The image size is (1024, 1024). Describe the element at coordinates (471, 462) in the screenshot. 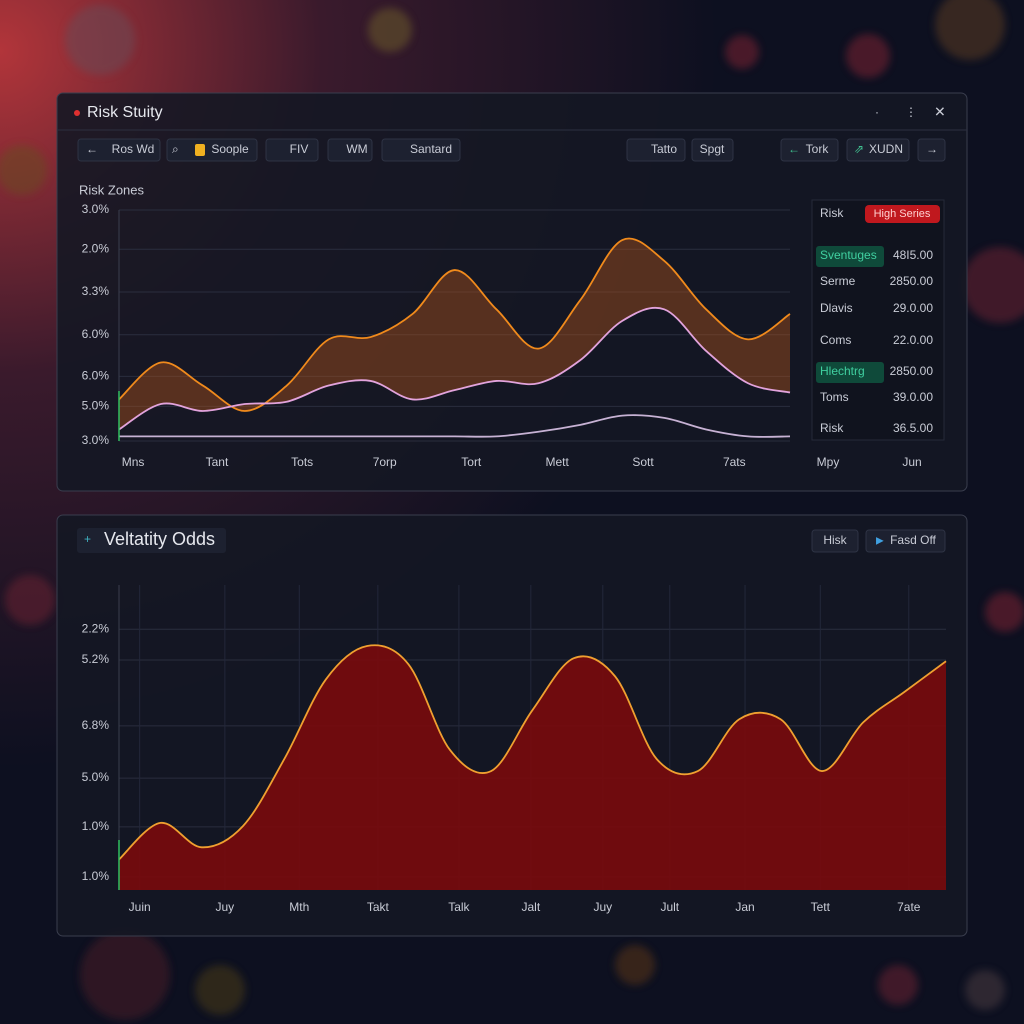

I see `x-tick-label: Tort` at that location.